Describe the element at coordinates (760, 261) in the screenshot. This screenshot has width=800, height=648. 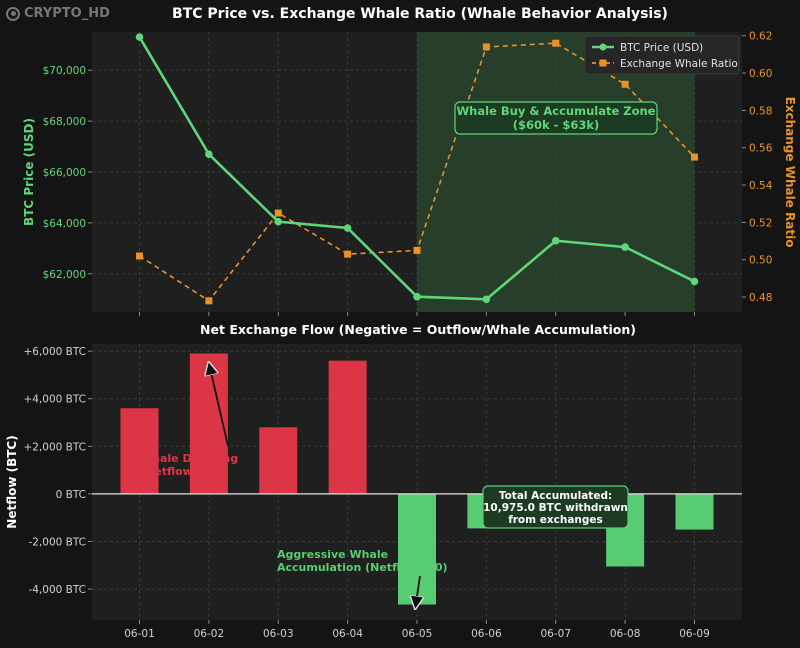
I see `top-y2-tick-label: 0.50` at that location.